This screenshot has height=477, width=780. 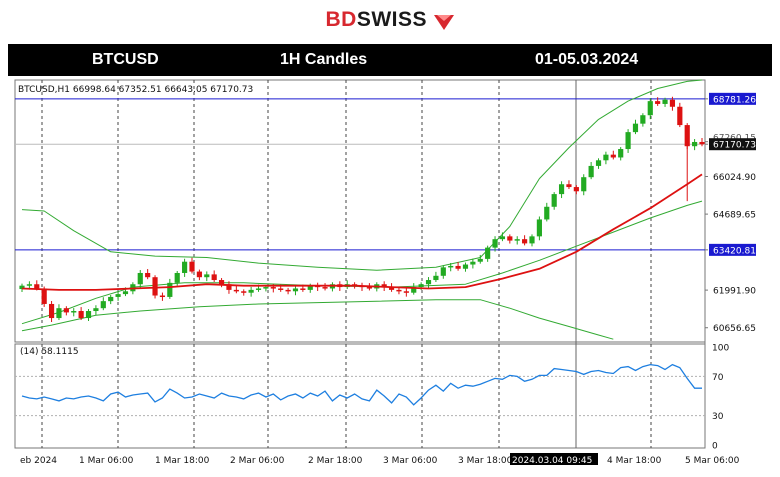 I want to click on timeframe-title: 1H Candles, so click(x=324, y=59).